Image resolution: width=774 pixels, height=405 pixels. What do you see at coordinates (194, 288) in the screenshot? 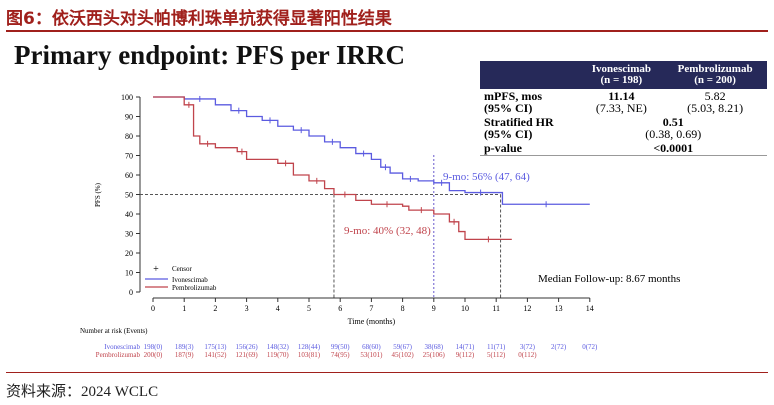
I see `legend-label: Pembrolizumab` at bounding box center [194, 288].